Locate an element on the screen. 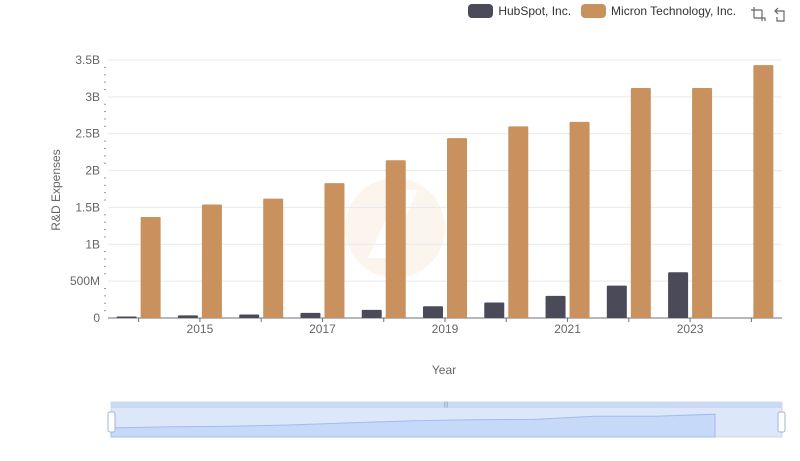 Image resolution: width=800 pixels, height=461 pixels. y-tick-label: 0 is located at coordinates (96, 318).